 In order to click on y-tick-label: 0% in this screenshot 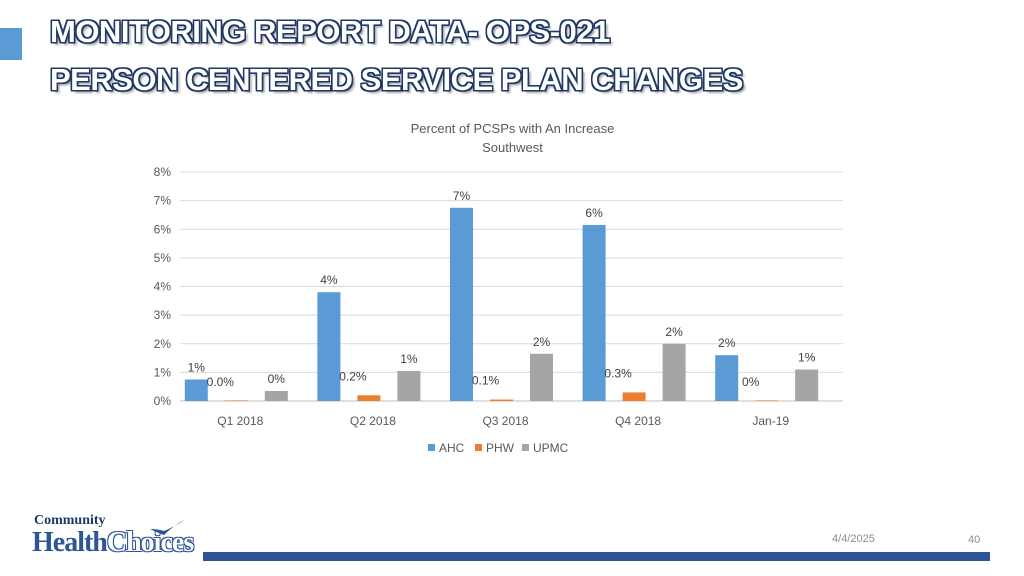, I will do `click(163, 401)`.